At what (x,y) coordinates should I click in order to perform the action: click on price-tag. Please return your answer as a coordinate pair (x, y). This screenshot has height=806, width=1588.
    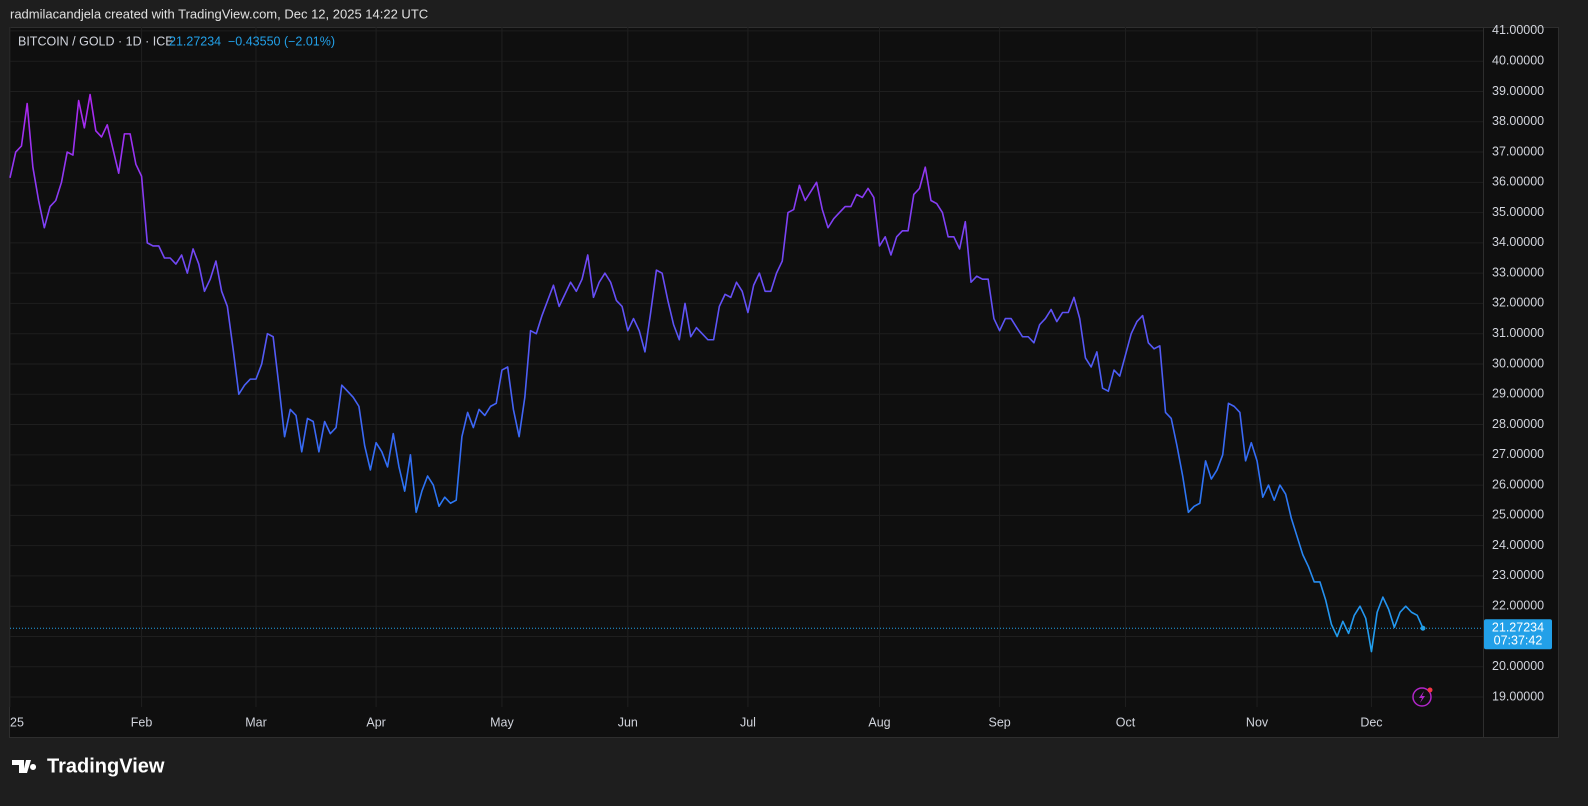
    Looking at the image, I should click on (1518, 634).